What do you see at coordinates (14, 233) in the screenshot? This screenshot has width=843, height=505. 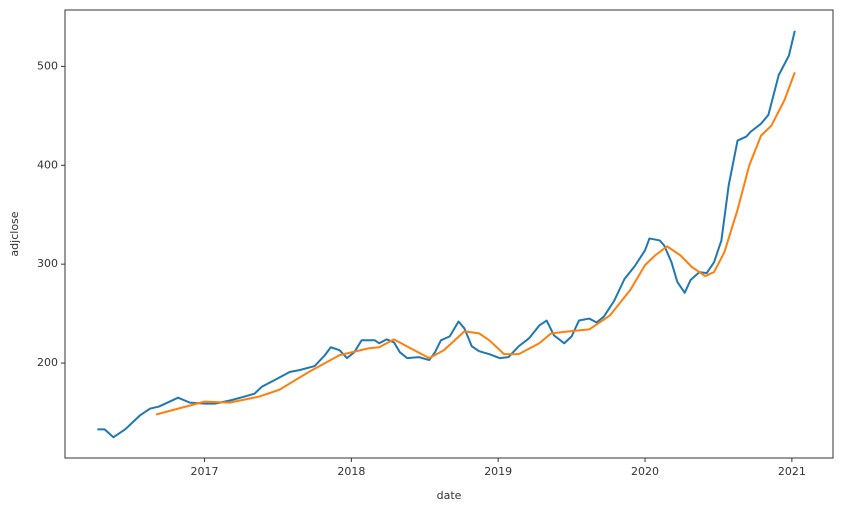 I see `y-axis-label: adjclose` at bounding box center [14, 233].